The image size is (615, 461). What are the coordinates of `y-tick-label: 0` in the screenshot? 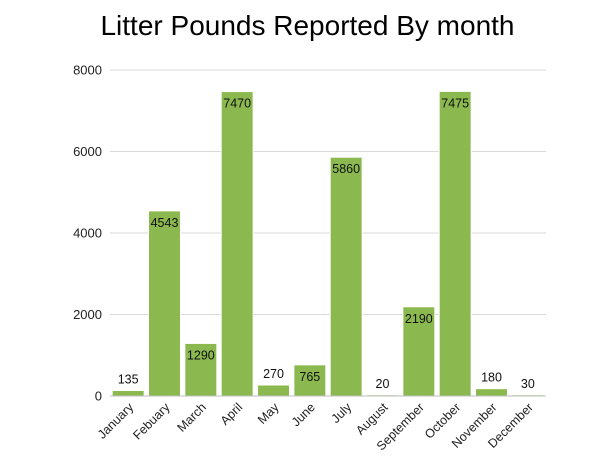 It's located at (98, 396).